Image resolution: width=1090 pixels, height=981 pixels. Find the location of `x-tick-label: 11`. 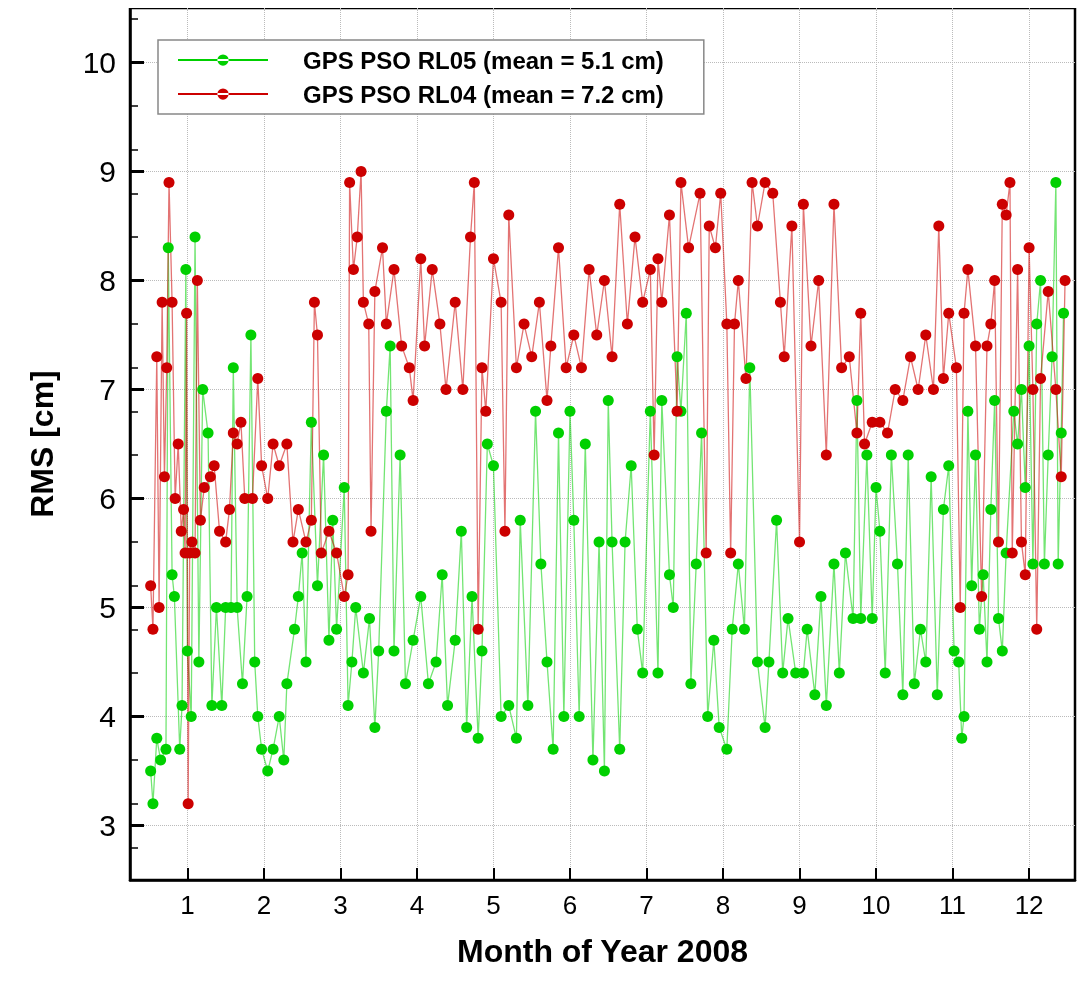

x-tick-label: 11 is located at coordinates (953, 905).